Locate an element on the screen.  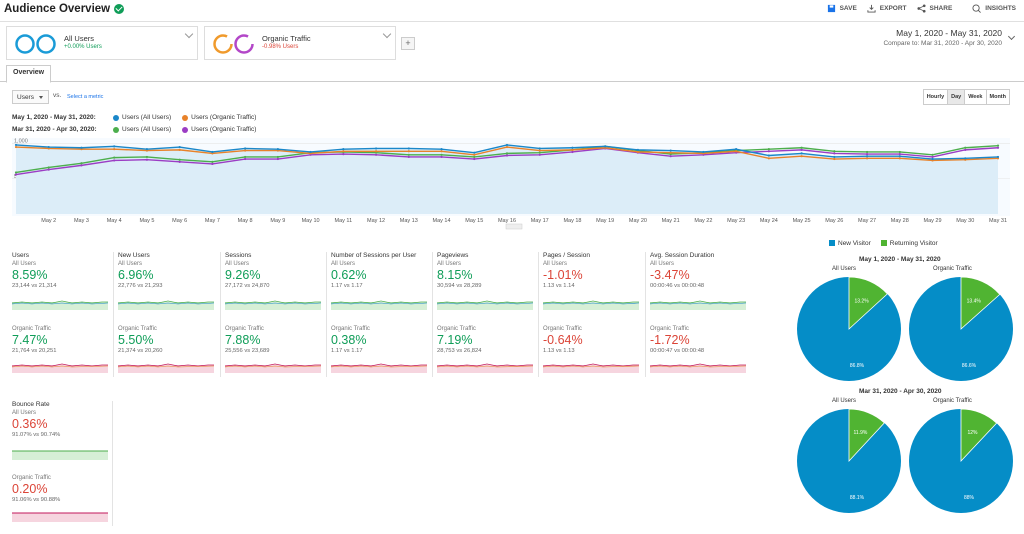
insights-button: INSIGHTS is located at coordinates (994, 8).